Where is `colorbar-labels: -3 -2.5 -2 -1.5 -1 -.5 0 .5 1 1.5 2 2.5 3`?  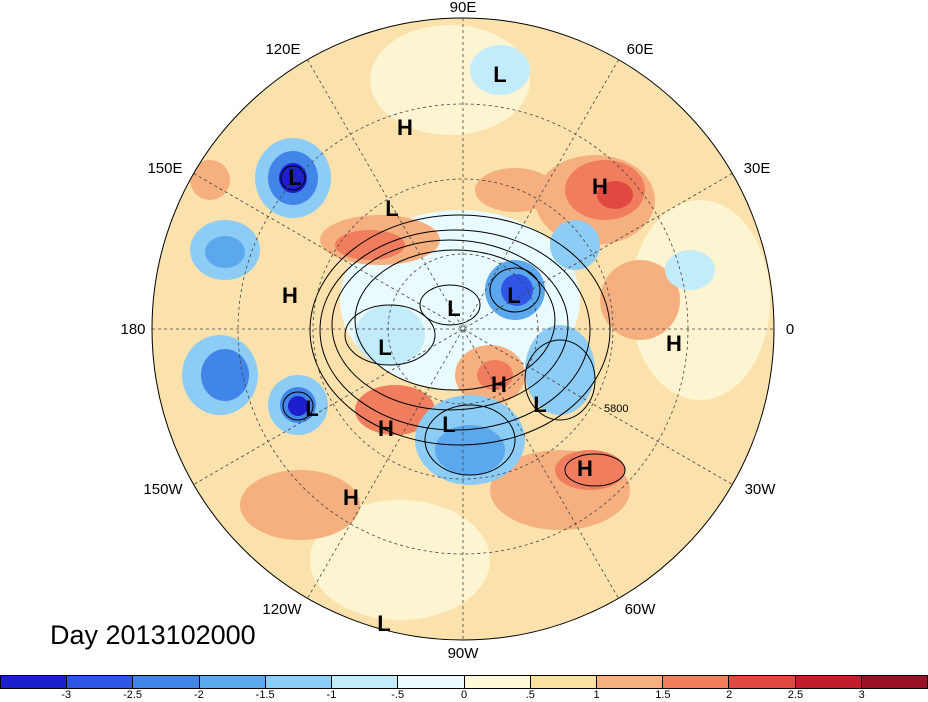 colorbar-labels: -3 -2.5 -2 -1.5 -1 -.5 0 .5 1 1.5 2 2.5 3 is located at coordinates (464, 695).